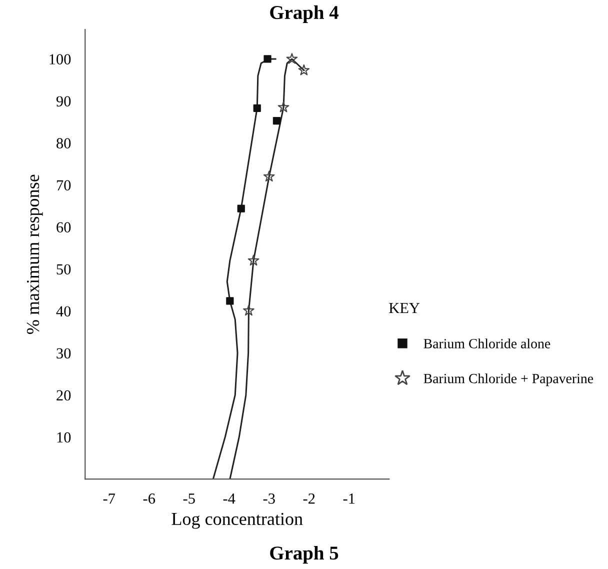  Describe the element at coordinates (304, 14) in the screenshot. I see `chart-title: Graph 4` at that location.